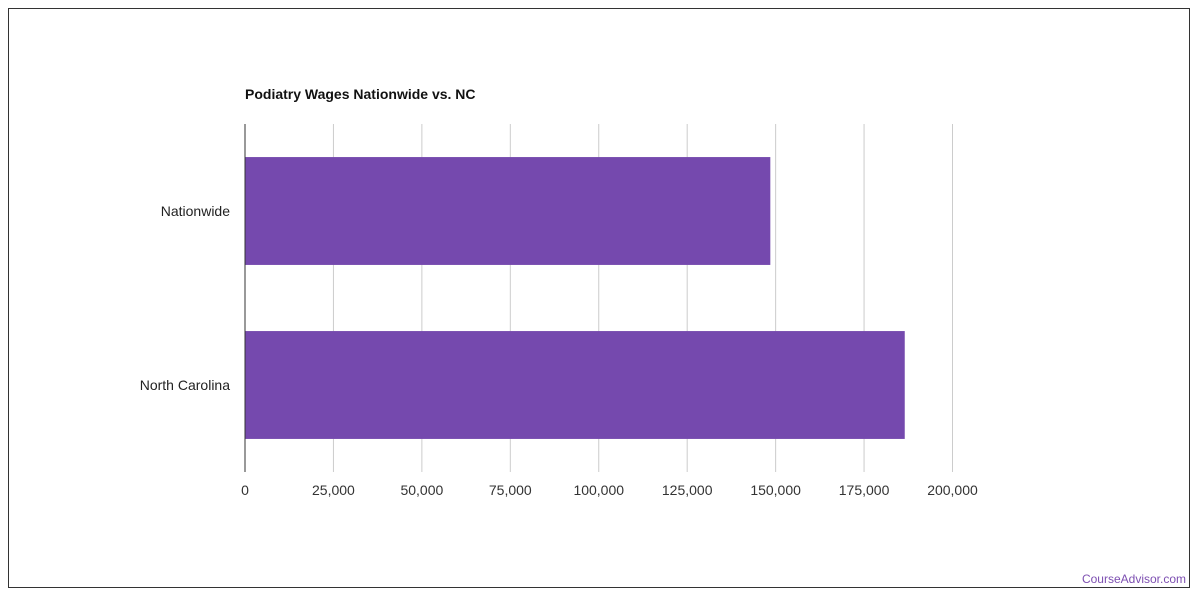 Image resolution: width=1200 pixels, height=600 pixels. I want to click on chart-title: Podiatry Wages Nationwide vs. NC, so click(360, 94).